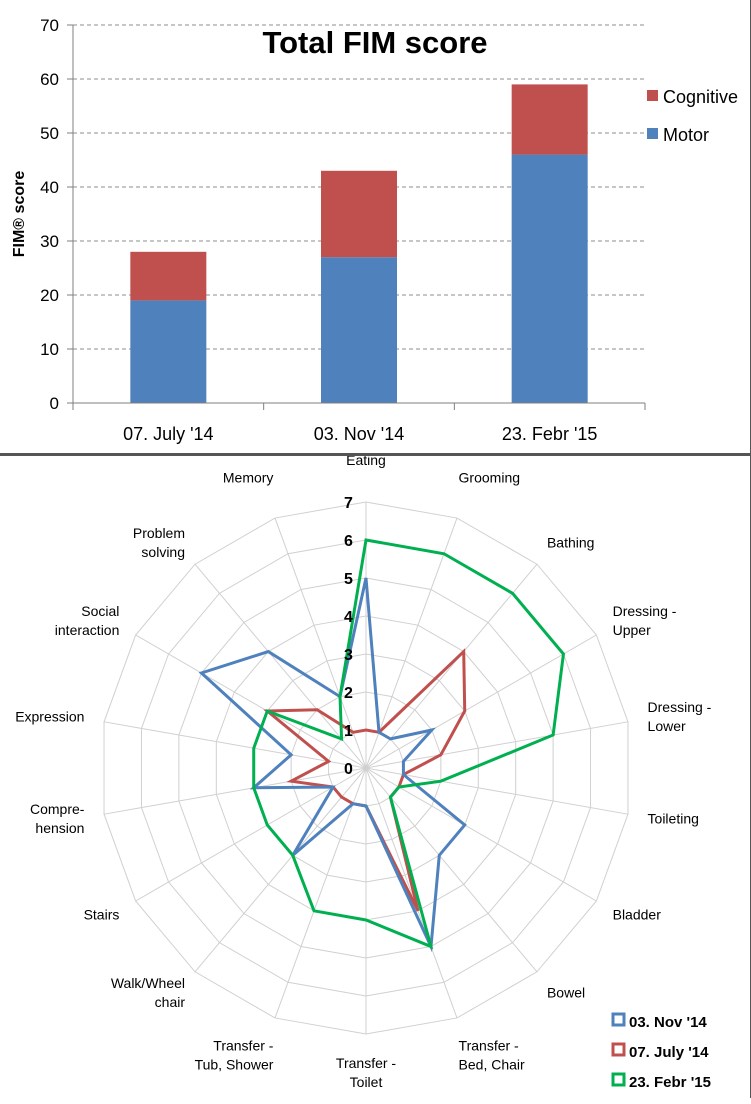 This screenshot has height=1104, width=751. Describe the element at coordinates (348, 693) in the screenshot. I see `radial-tick-label: 2` at that location.